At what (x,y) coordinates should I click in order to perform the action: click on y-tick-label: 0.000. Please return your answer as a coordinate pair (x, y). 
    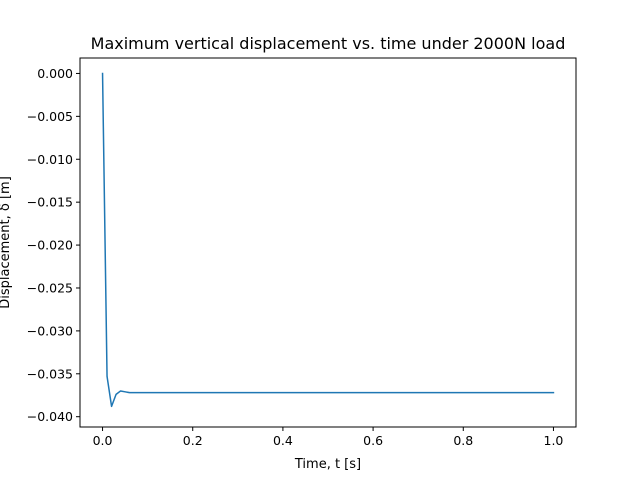
    Looking at the image, I should click on (55, 73).